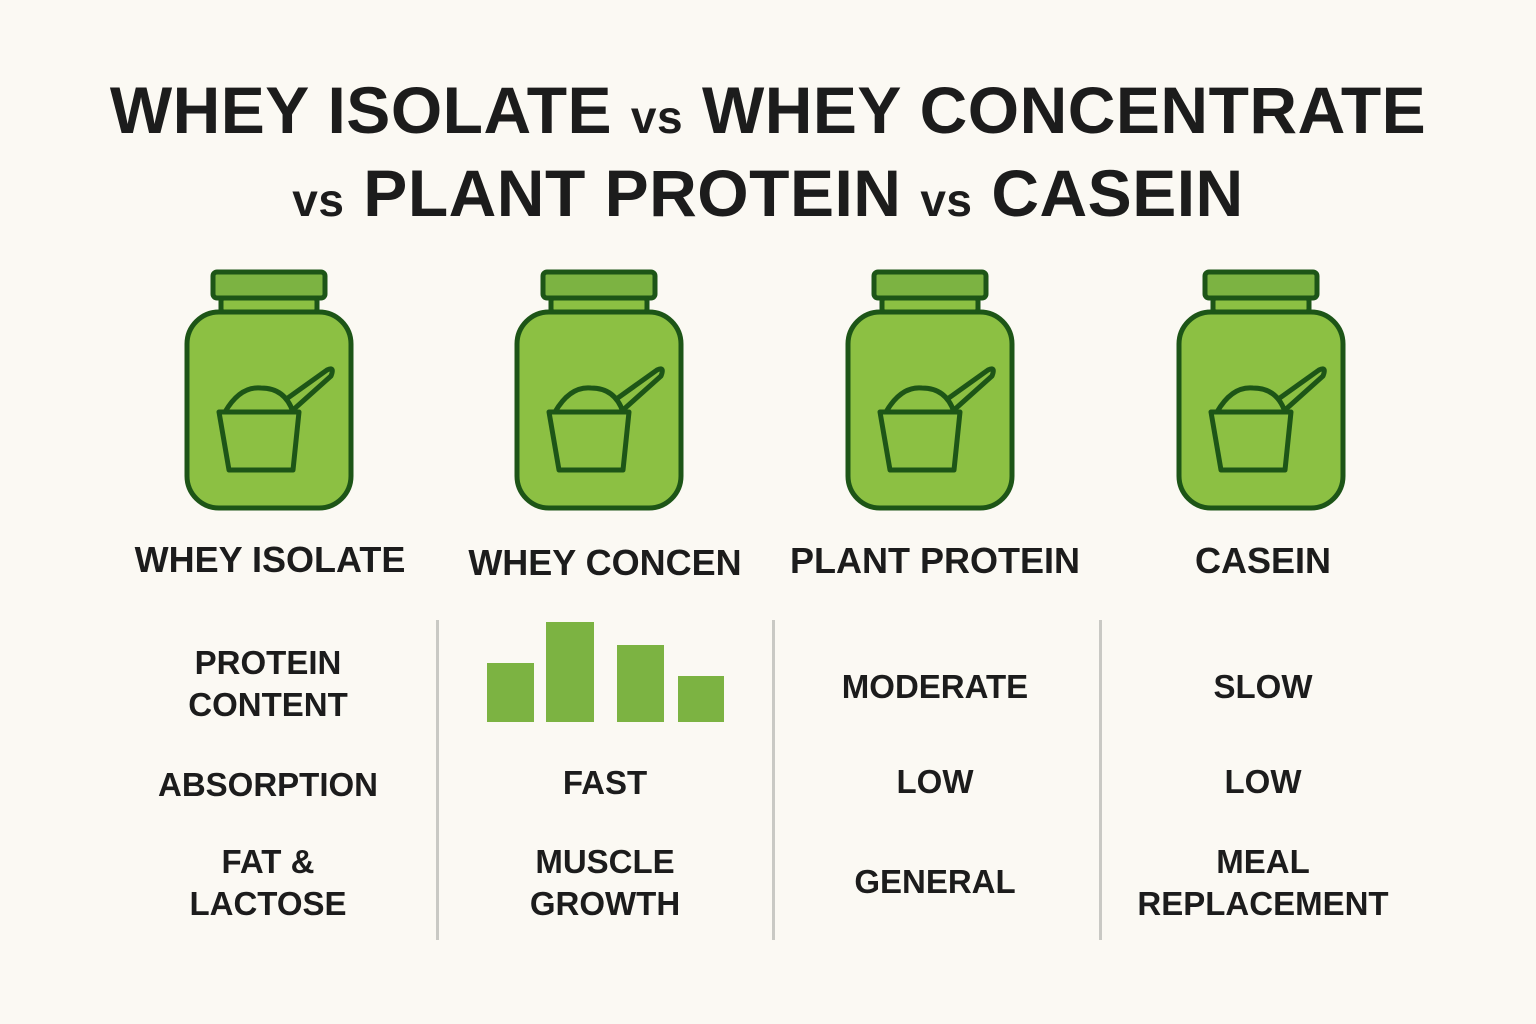 The width and height of the screenshot is (1536, 1024). What do you see at coordinates (270, 559) in the screenshot?
I see `product-name: WHEY ISOLATE` at bounding box center [270, 559].